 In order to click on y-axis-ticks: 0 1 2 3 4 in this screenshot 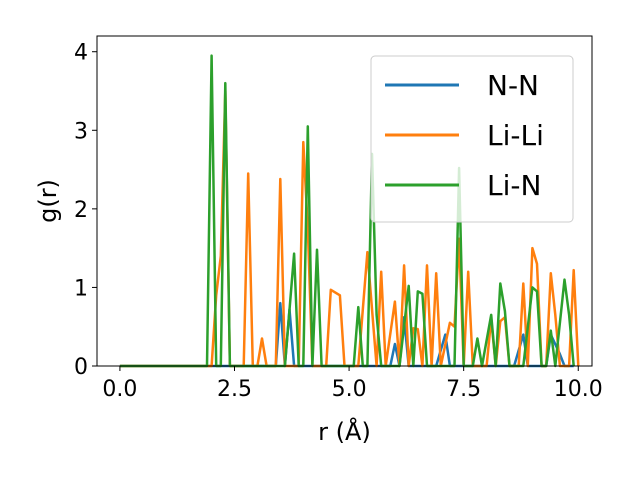, I will do `click(85, 210)`.